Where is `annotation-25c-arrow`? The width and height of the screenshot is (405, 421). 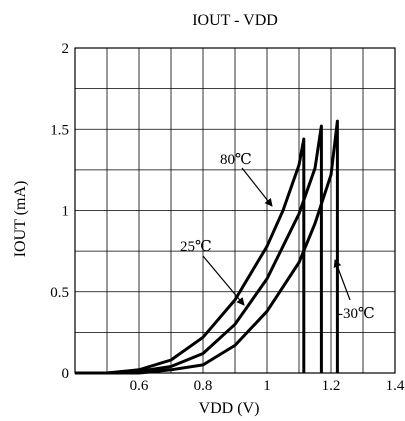
annotation-25c-arrow is located at coordinates (223, 280).